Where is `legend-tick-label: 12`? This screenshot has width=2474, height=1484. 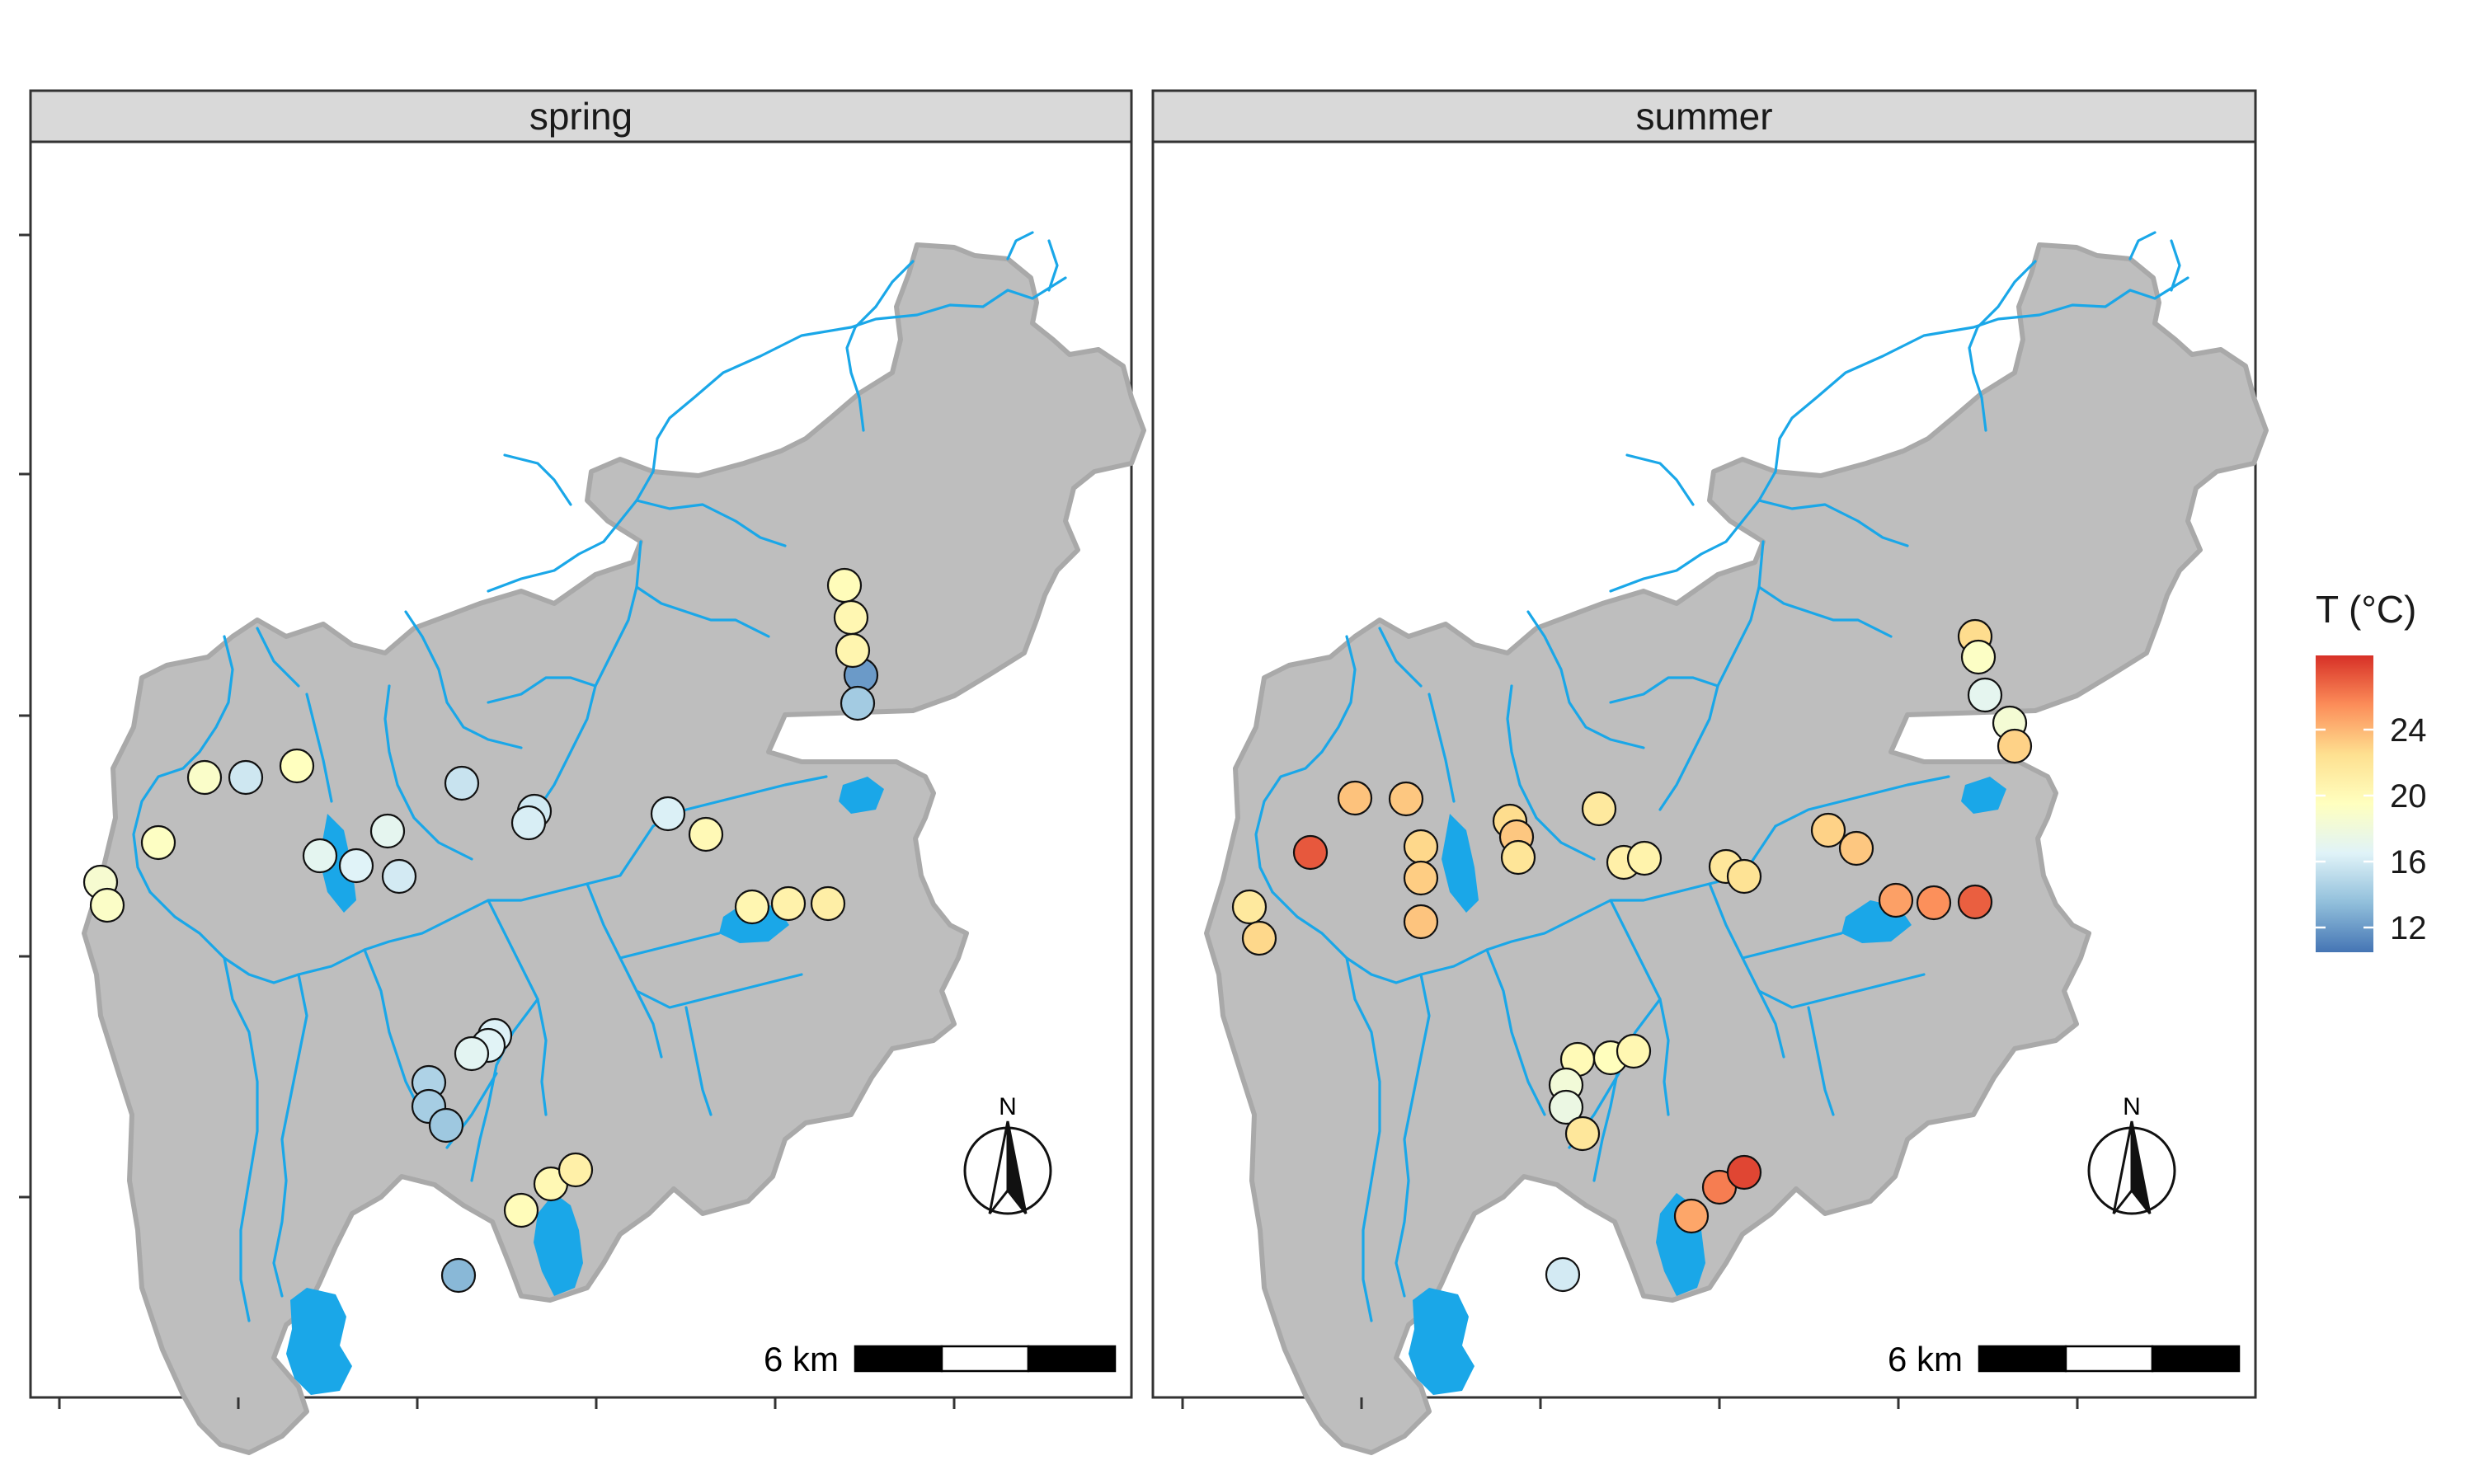 legend-tick-label: 12 is located at coordinates (2408, 928).